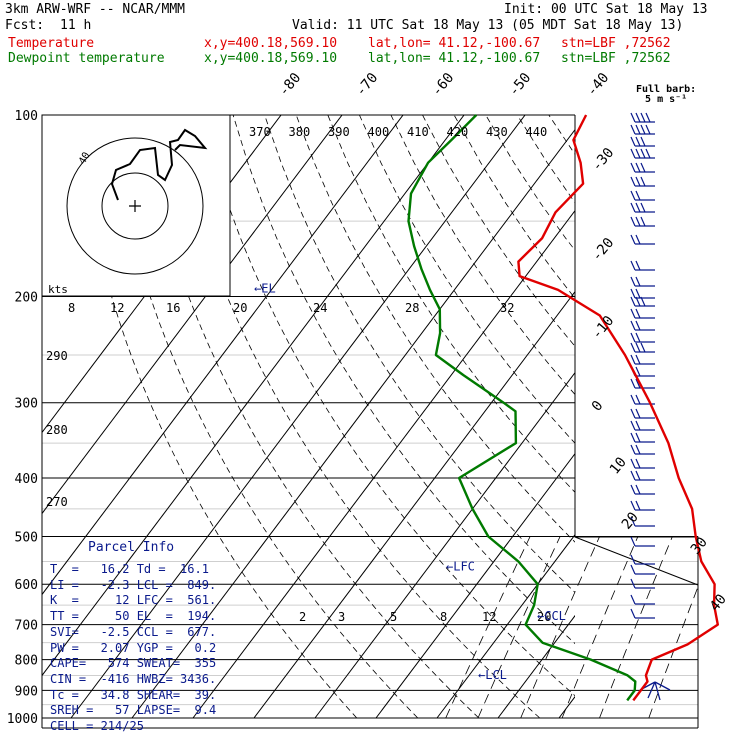  I want to click on parcel-info-row: PW = 2.07 YGP = 0.2, so click(133, 647).